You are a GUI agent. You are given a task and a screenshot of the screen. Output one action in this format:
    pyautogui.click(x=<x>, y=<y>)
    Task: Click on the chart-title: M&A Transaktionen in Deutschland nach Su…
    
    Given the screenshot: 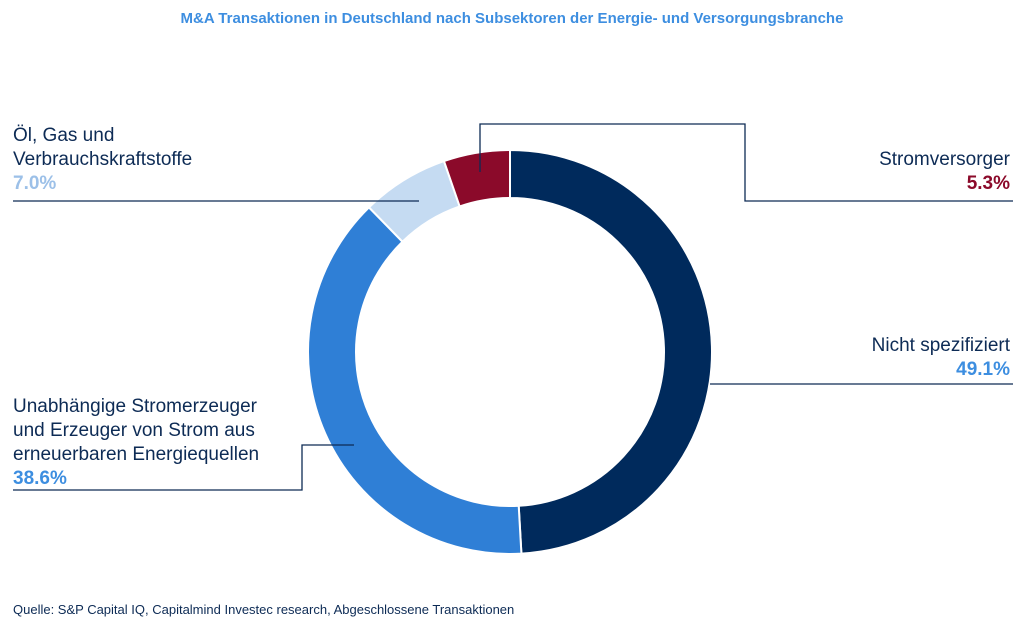 What is the action you would take?
    pyautogui.click(x=512, y=18)
    